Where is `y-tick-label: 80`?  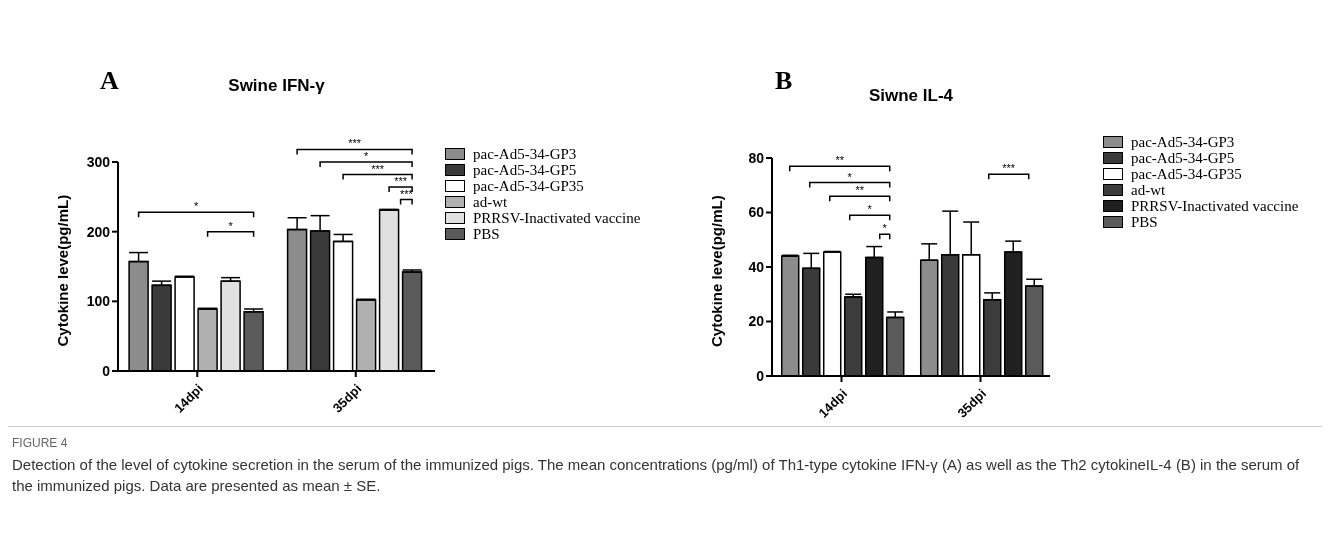
y-tick-label: 80 is located at coordinates (756, 157).